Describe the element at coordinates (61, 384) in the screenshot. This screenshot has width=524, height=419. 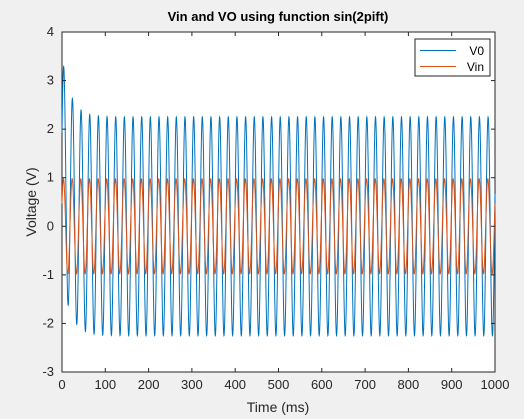
I see `x-tick-label: 0` at that location.